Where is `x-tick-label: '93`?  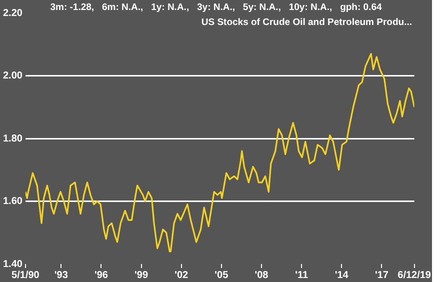 x-tick-label: '93 is located at coordinates (61, 275).